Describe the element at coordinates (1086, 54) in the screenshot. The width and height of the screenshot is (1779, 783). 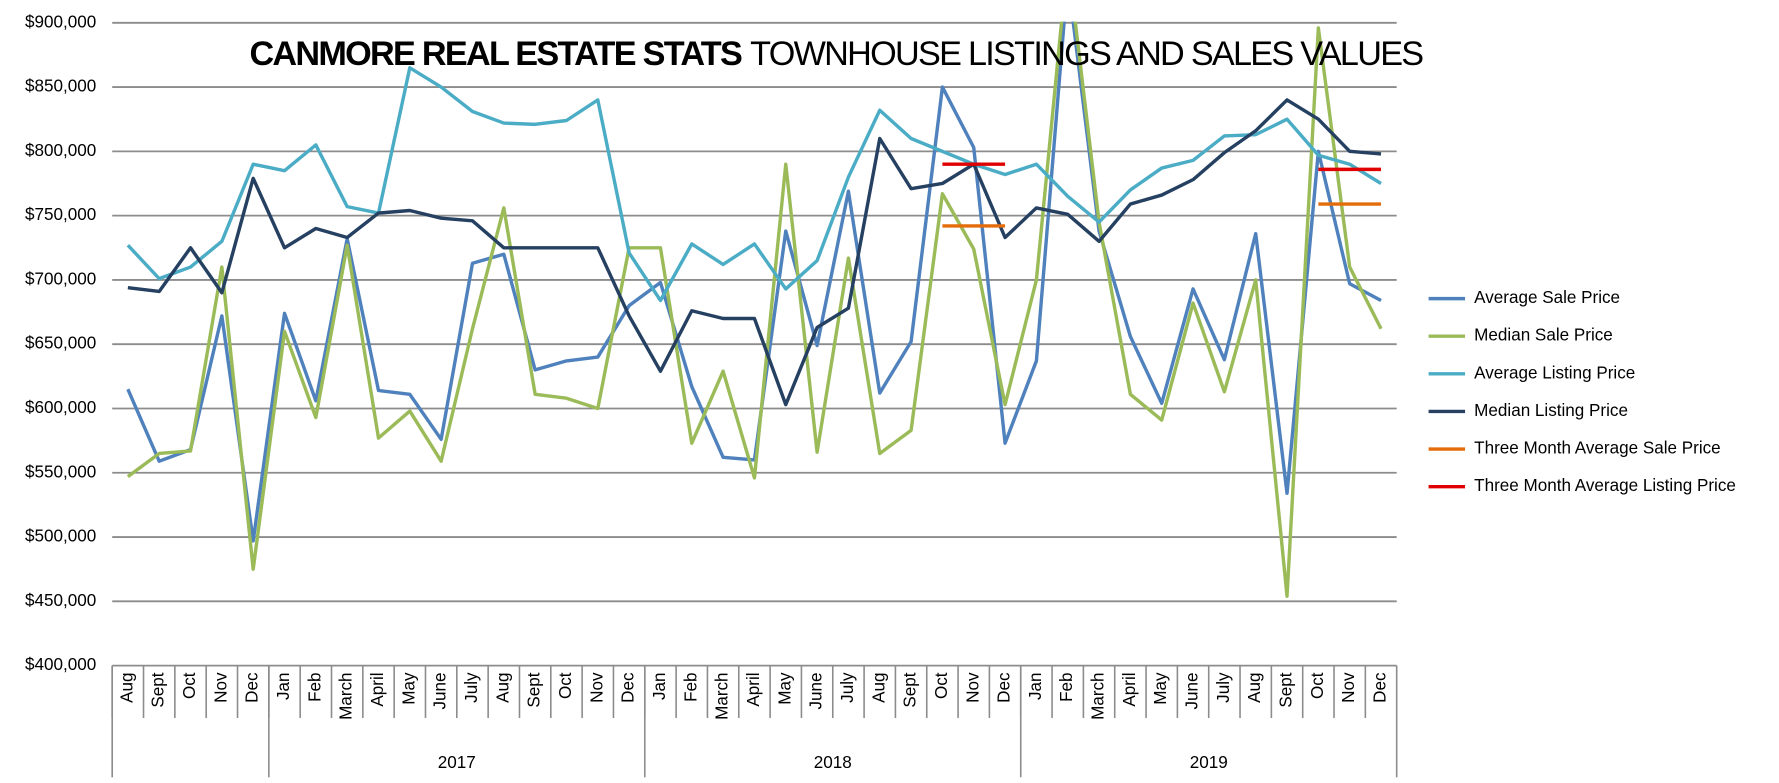
I see `subtitle: TOWNHOUSE LISTINGS AND SALES VALUES` at that location.